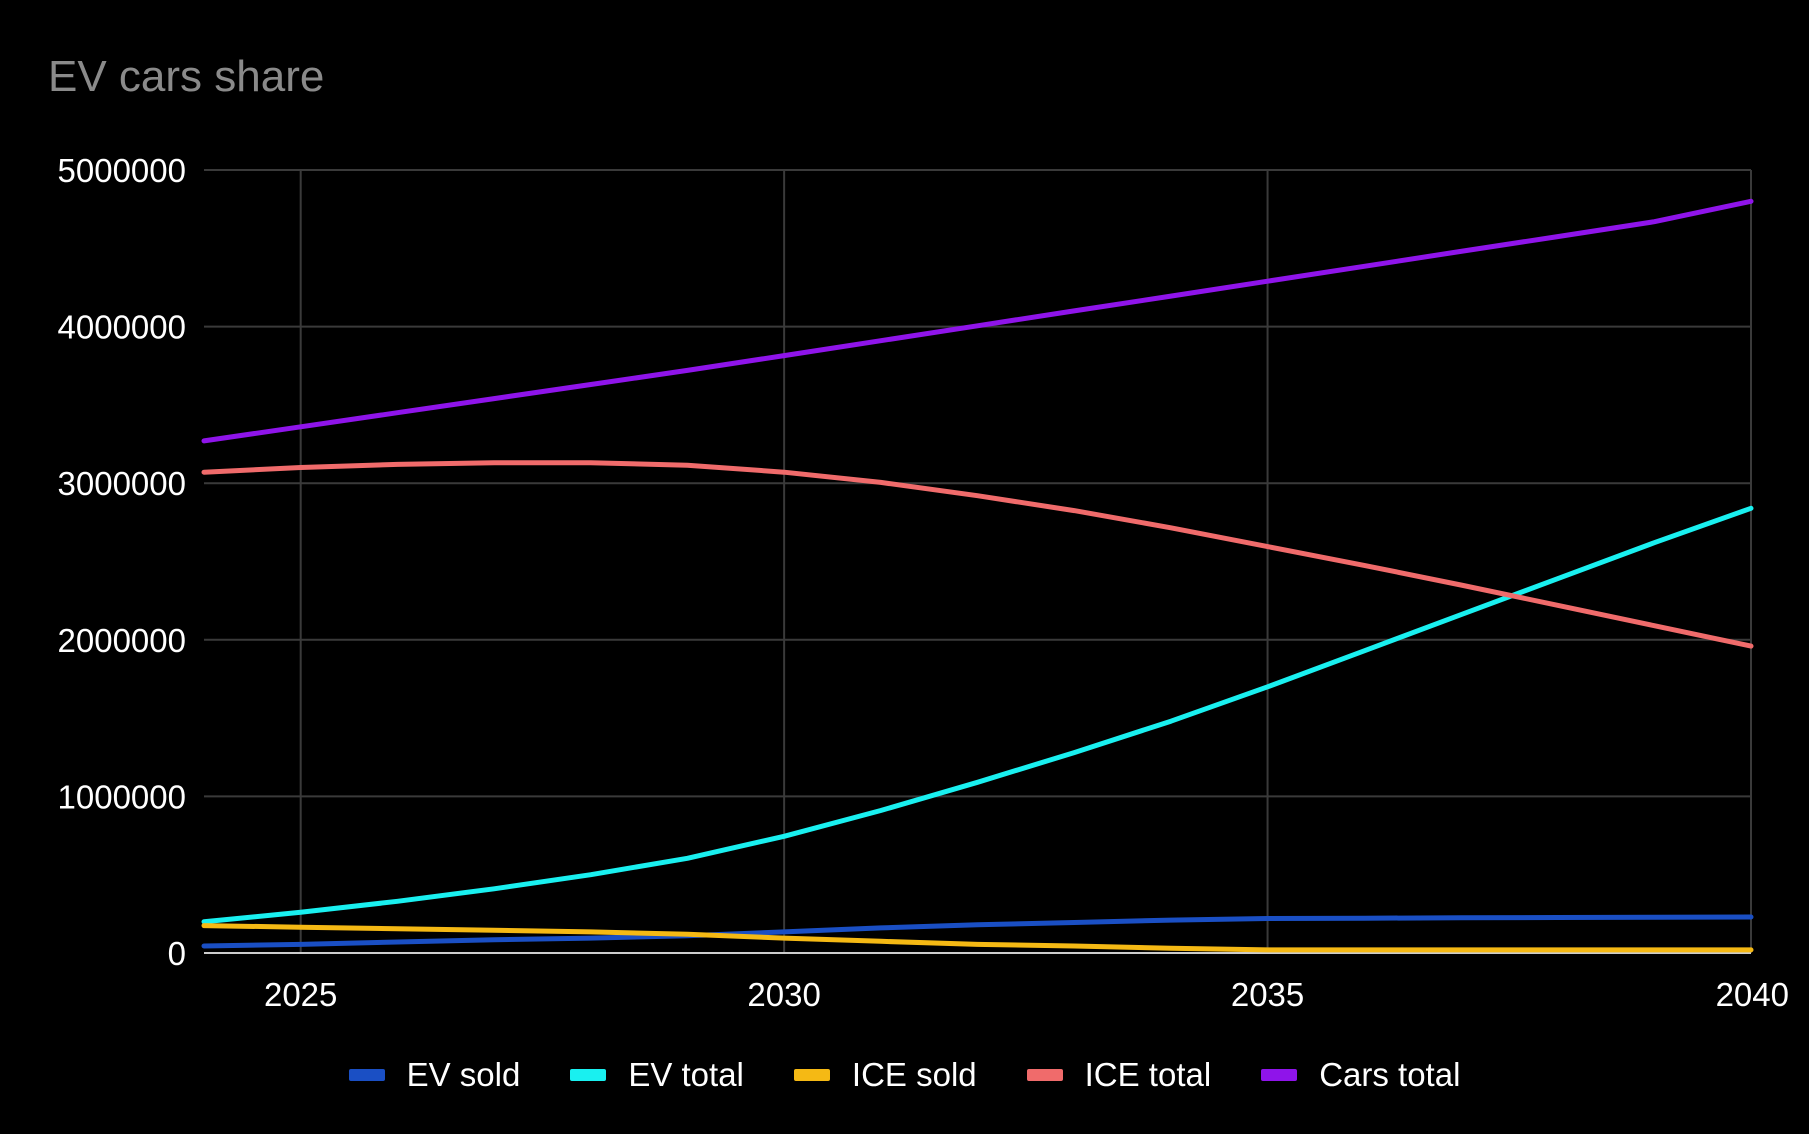  Describe the element at coordinates (1267, 994) in the screenshot. I see `x-tick-label: 2035` at that location.